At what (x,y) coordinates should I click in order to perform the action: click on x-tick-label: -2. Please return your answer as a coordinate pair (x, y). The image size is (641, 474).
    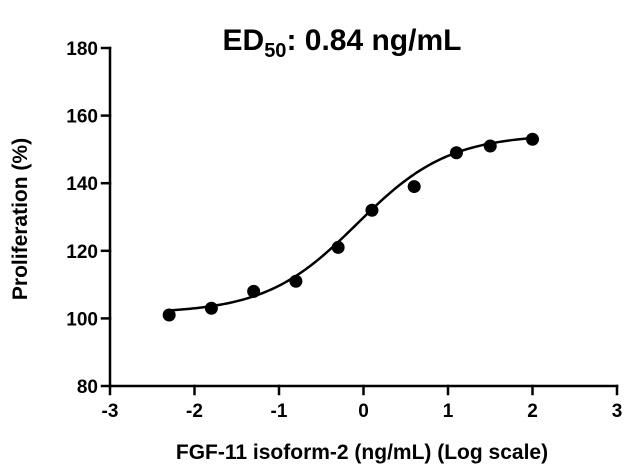
    Looking at the image, I should click on (194, 411).